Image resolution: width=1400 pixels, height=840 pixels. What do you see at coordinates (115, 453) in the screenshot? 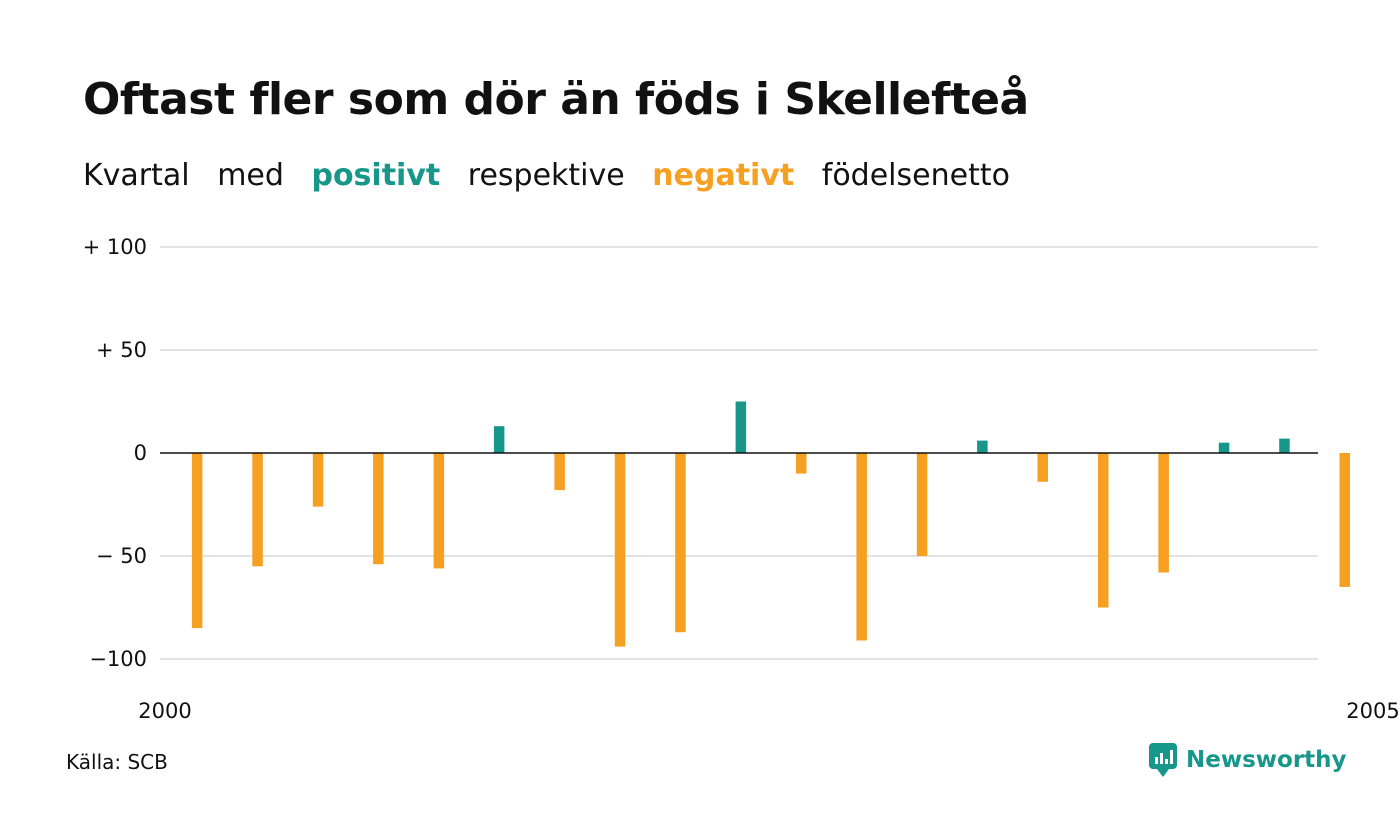
I see `y-axis-ticks: + 100 + 50 0 − 50 −100` at bounding box center [115, 453].